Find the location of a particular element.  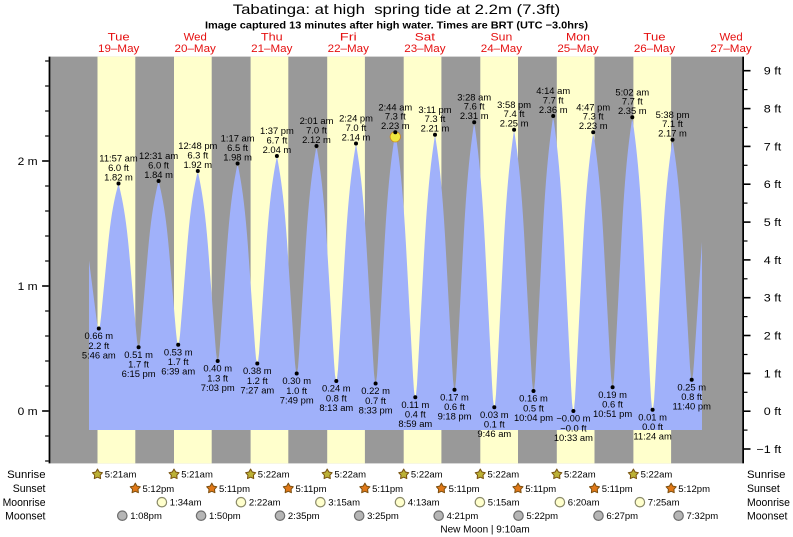

svg-text: 10:04 pm is located at coordinates (533, 417).